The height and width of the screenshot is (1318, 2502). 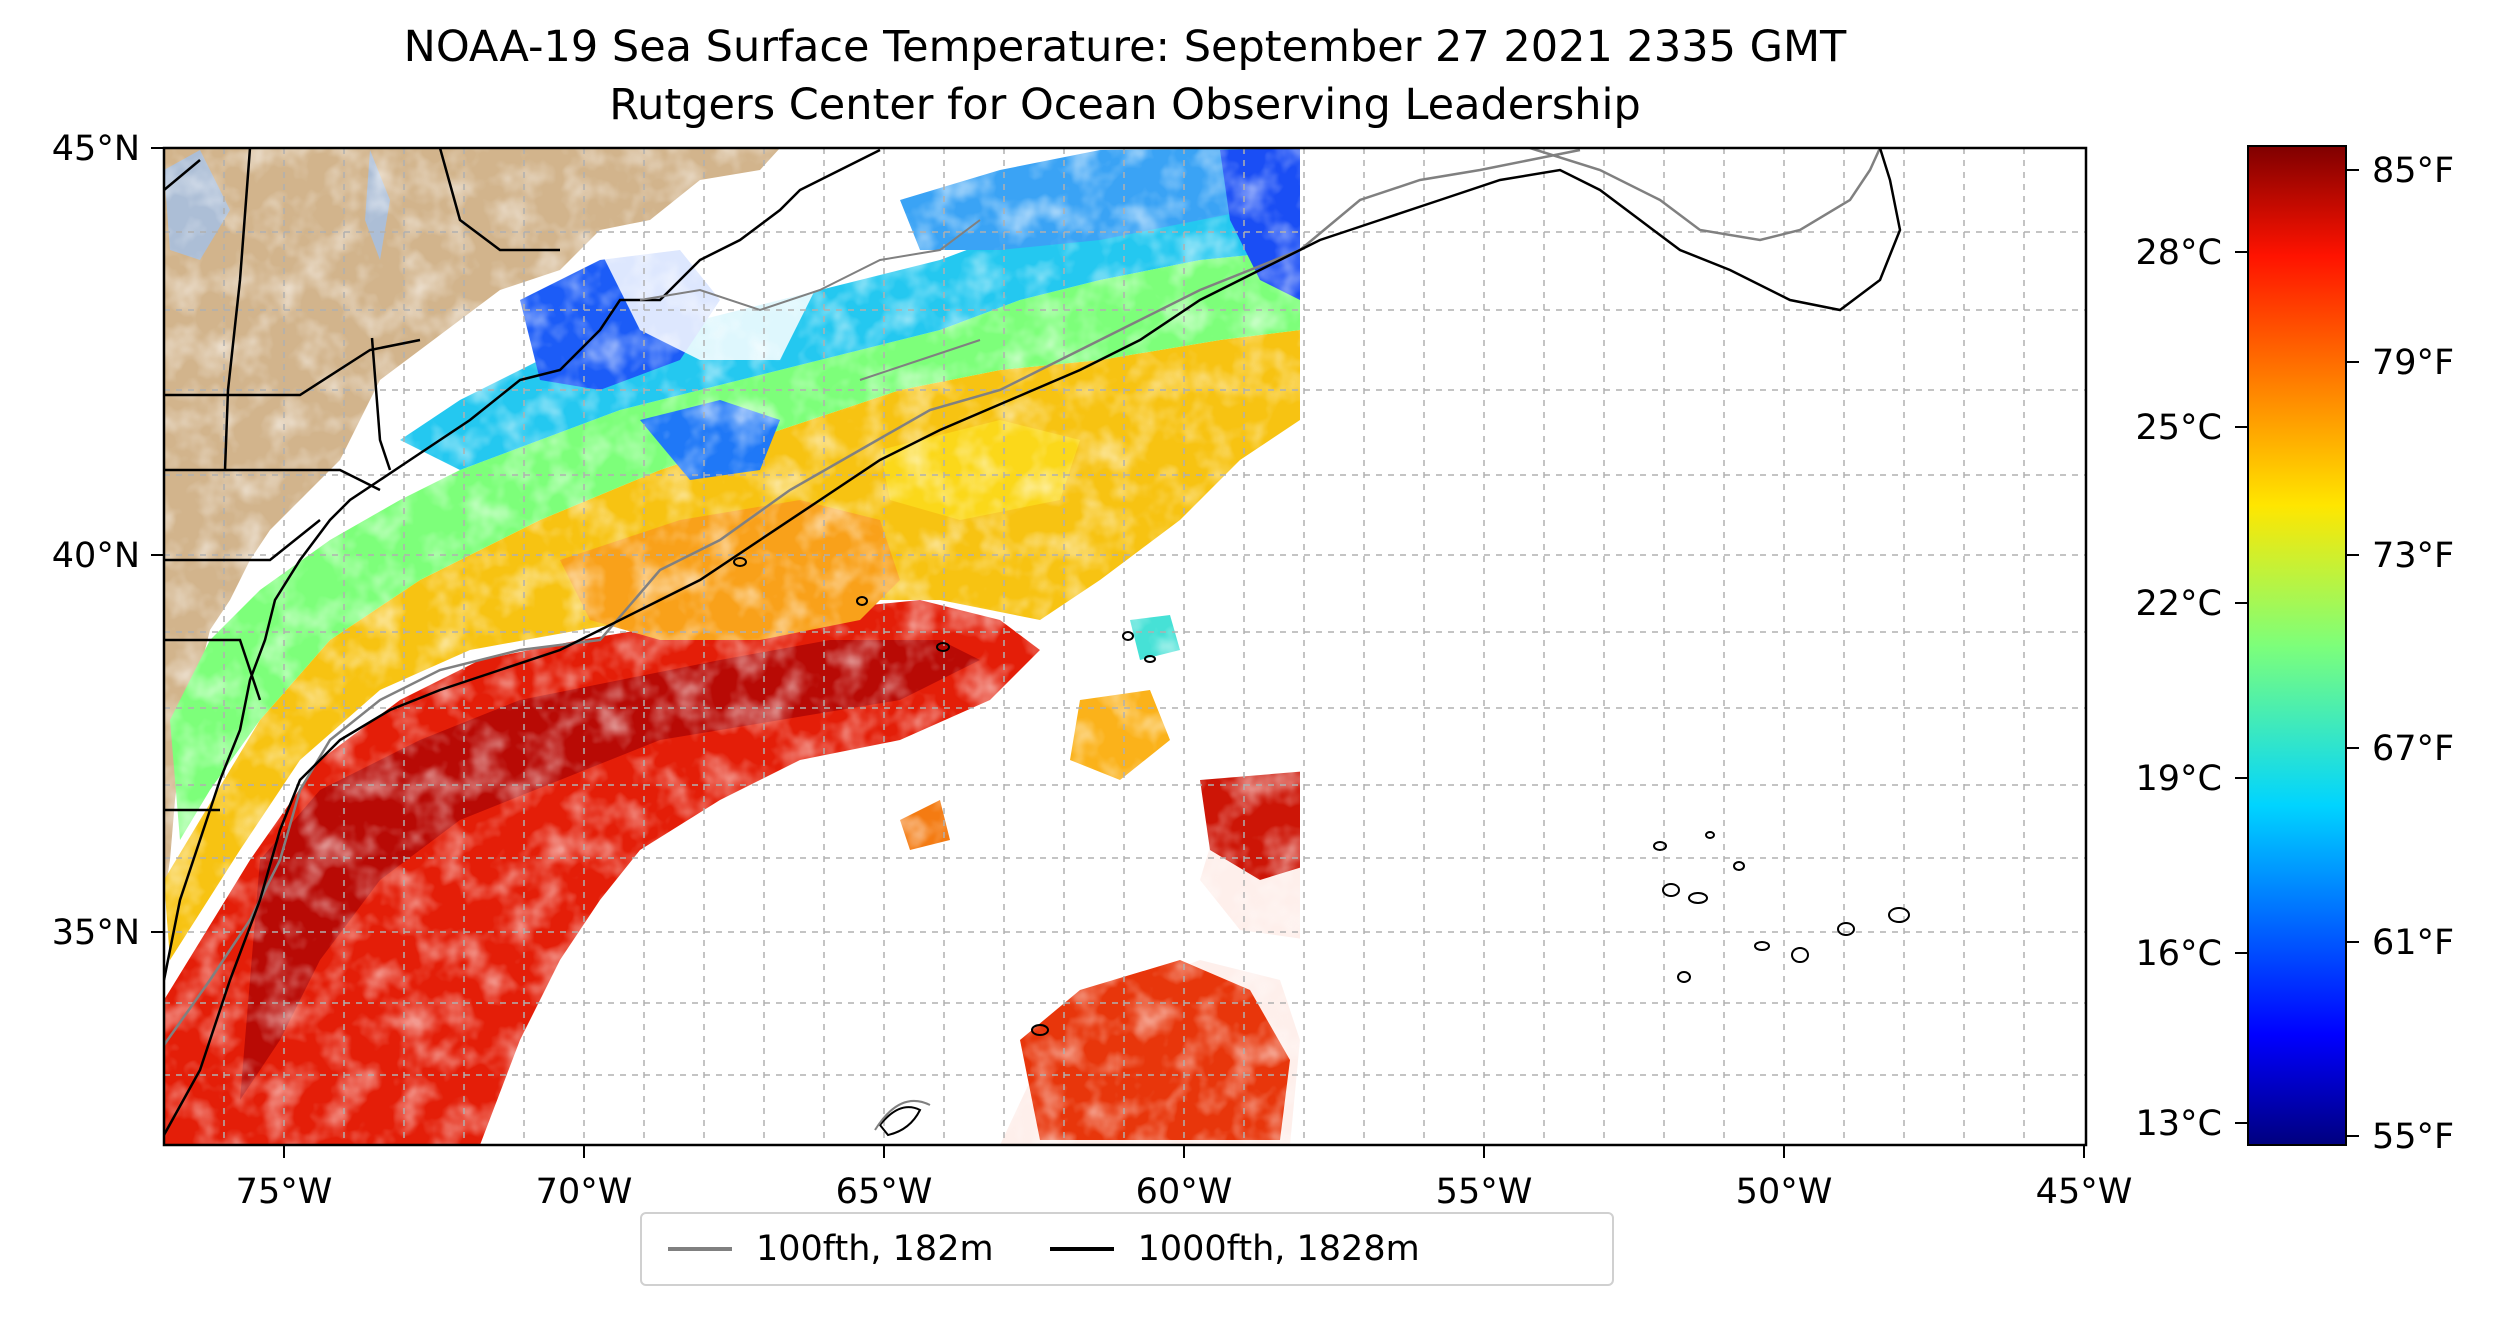 What do you see at coordinates (700, 1249) in the screenshot?
I see `legend-line-gray` at bounding box center [700, 1249].